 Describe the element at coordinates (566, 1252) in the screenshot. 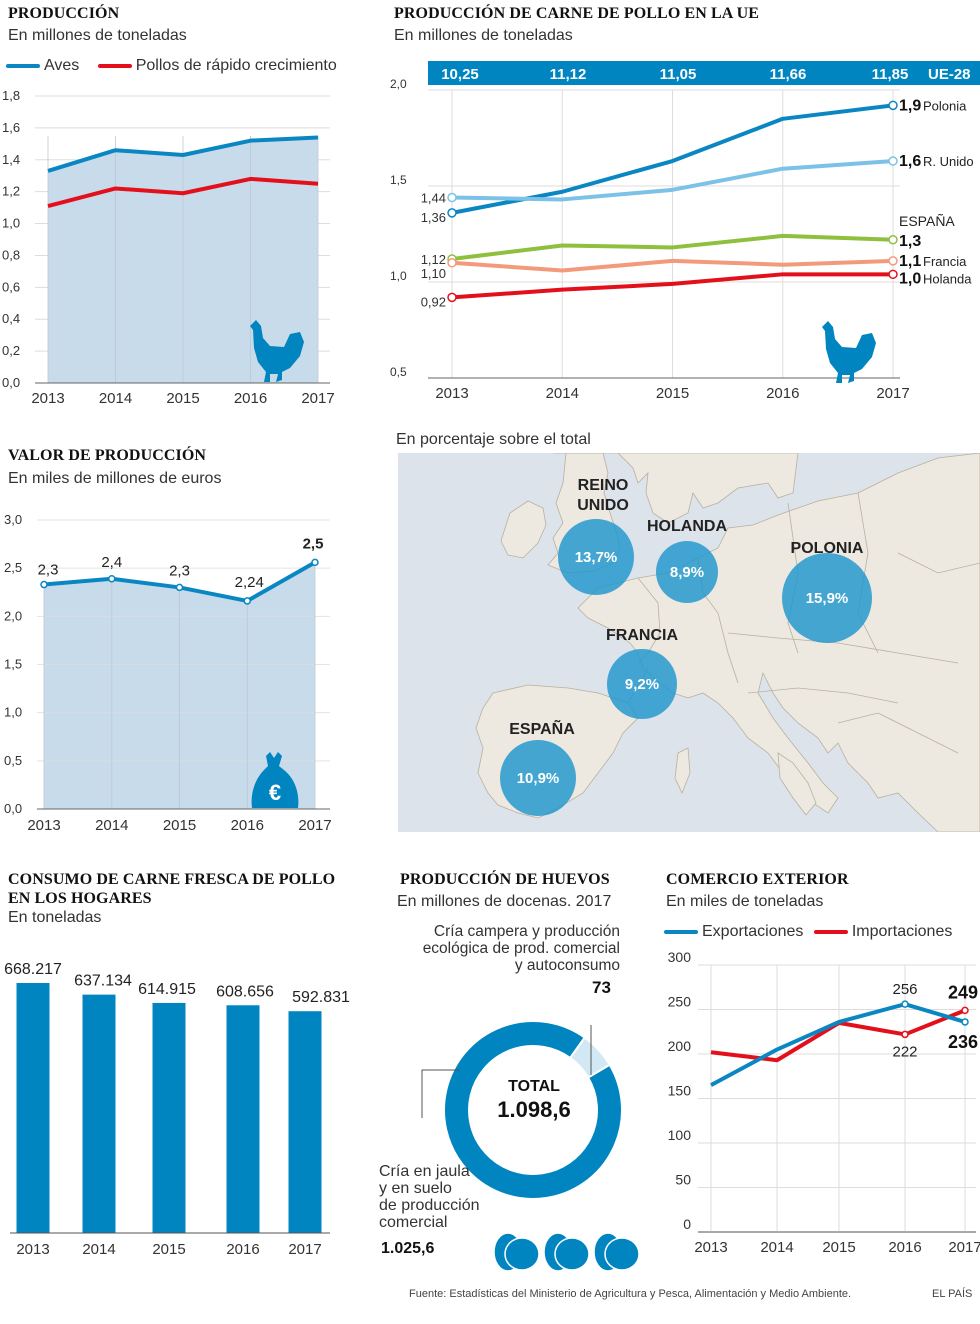

I see `eggs-icon` at that location.